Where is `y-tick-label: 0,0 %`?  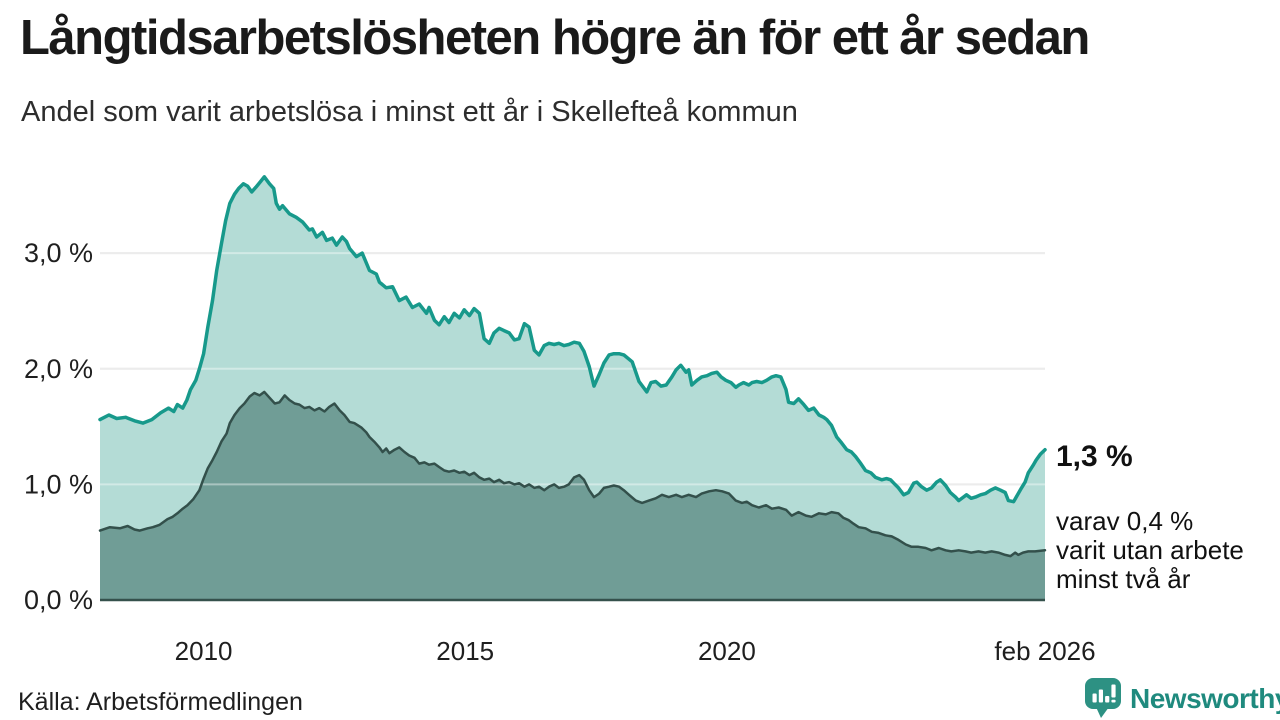
y-tick-label: 0,0 % is located at coordinates (58, 600).